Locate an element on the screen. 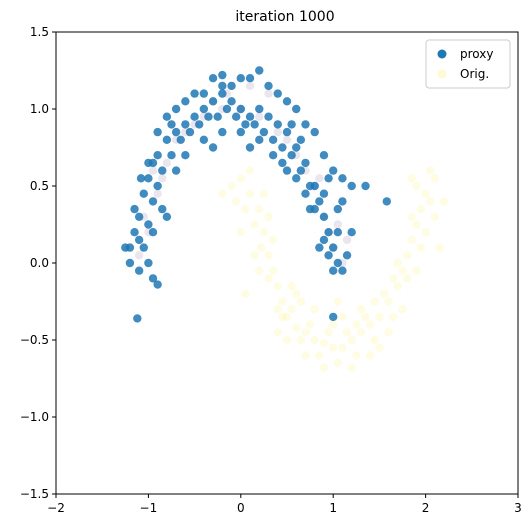 Image resolution: width=532 pixels, height=528 pixels. y-tick-label: 1.0 is located at coordinates (39, 109).